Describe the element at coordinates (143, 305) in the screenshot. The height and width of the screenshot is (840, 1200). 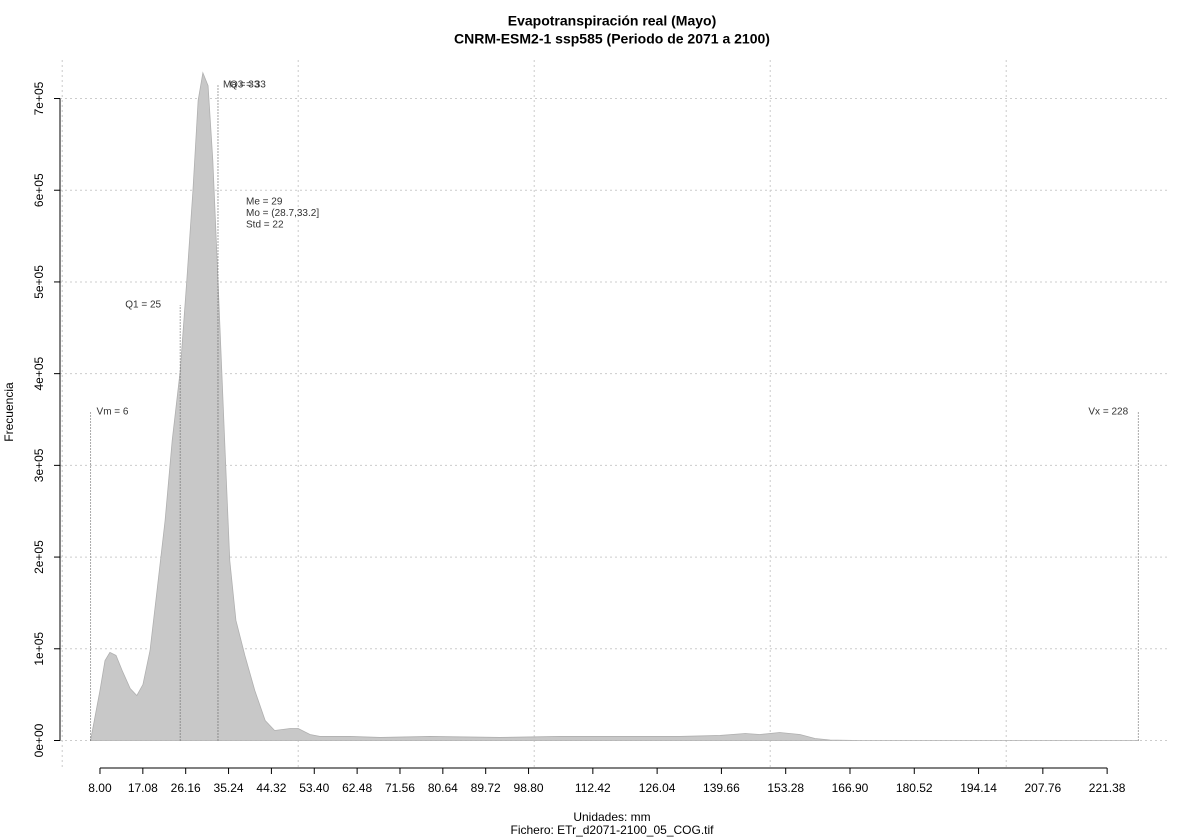
I see `marker-label: Q1 = 25` at that location.